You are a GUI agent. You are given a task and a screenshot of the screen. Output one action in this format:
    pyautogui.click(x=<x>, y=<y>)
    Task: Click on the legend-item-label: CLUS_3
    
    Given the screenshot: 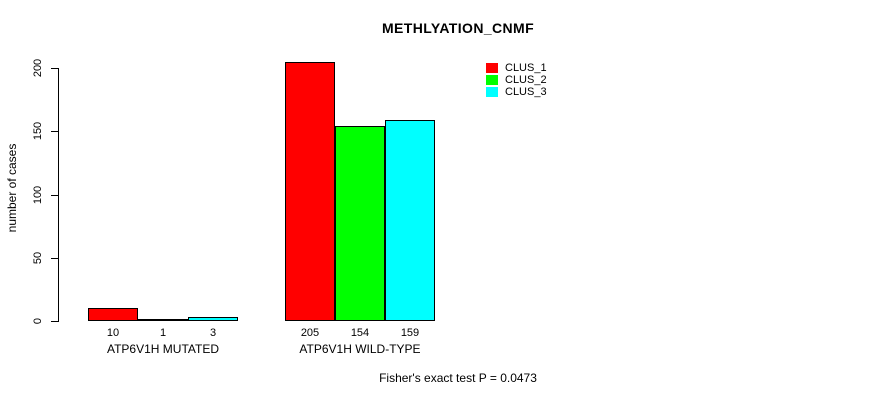 What is the action you would take?
    pyautogui.click(x=526, y=92)
    